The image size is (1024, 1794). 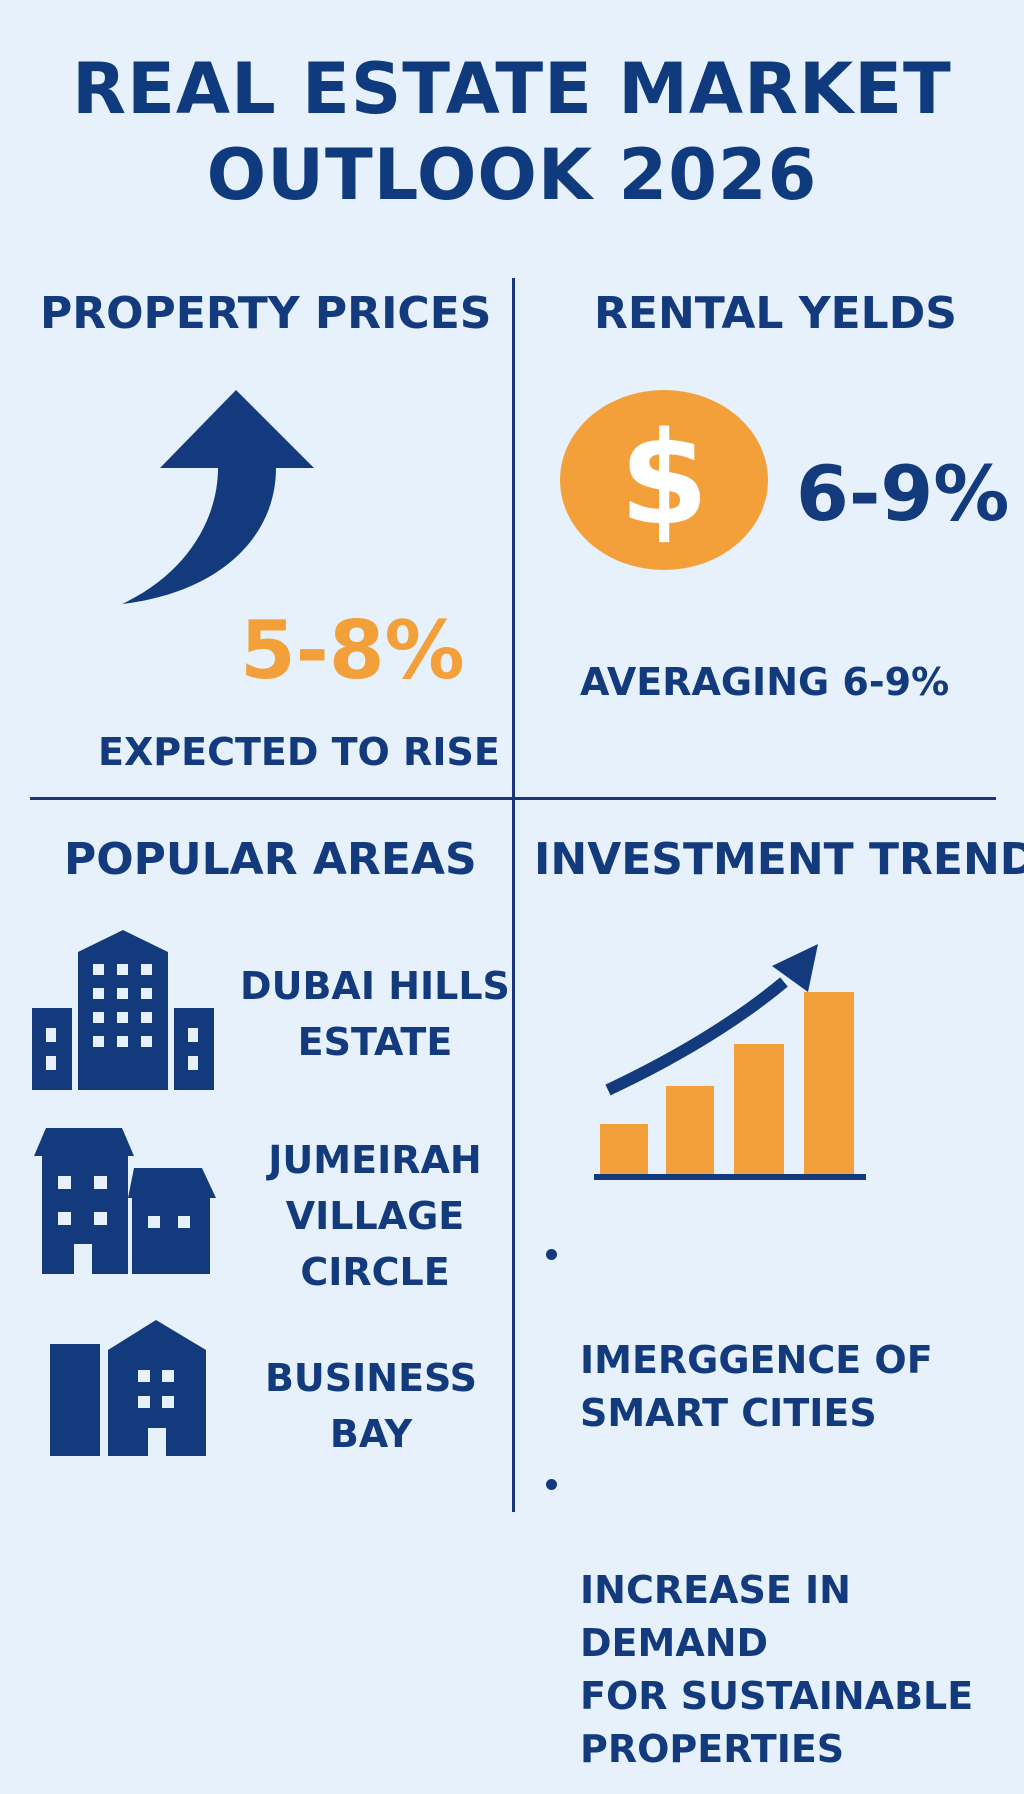 What do you see at coordinates (266, 313) in the screenshot?
I see `property-prices-heading: PROPERTY PRICES` at bounding box center [266, 313].